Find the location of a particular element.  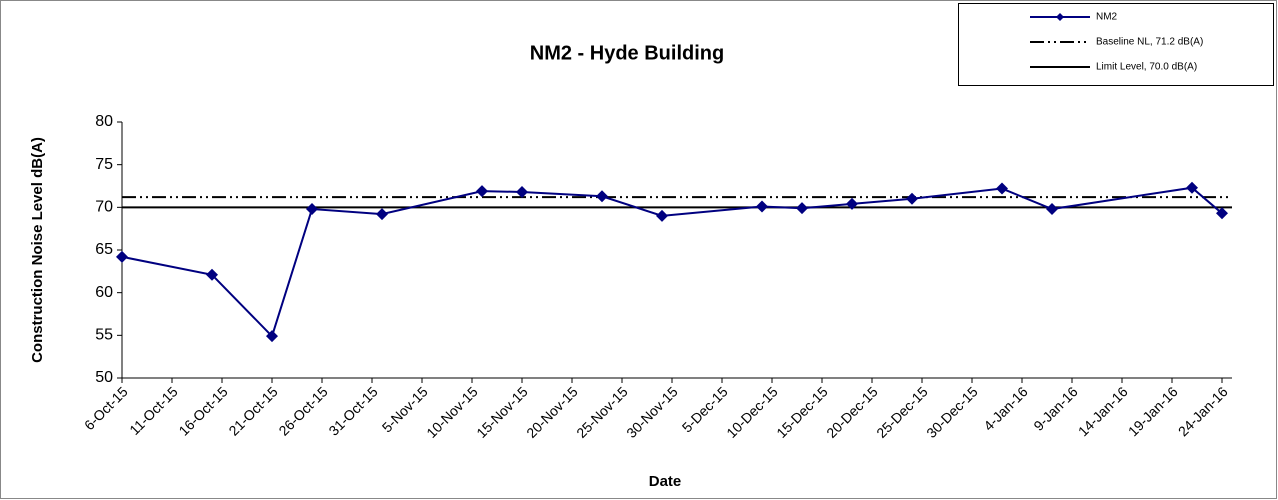

y-tick-label: 70 is located at coordinates (104, 207).